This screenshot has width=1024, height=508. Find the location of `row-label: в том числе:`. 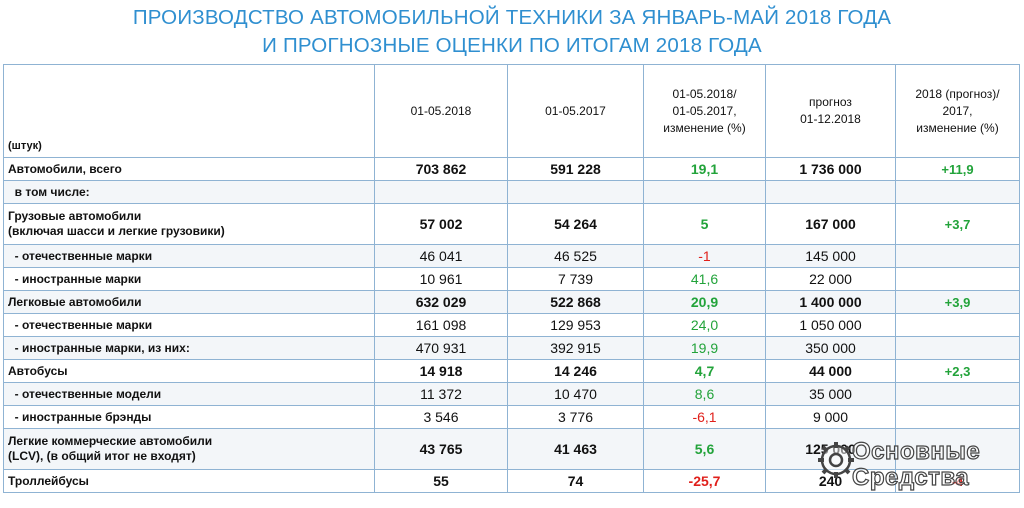

row-label: в том числе: is located at coordinates (189, 192).